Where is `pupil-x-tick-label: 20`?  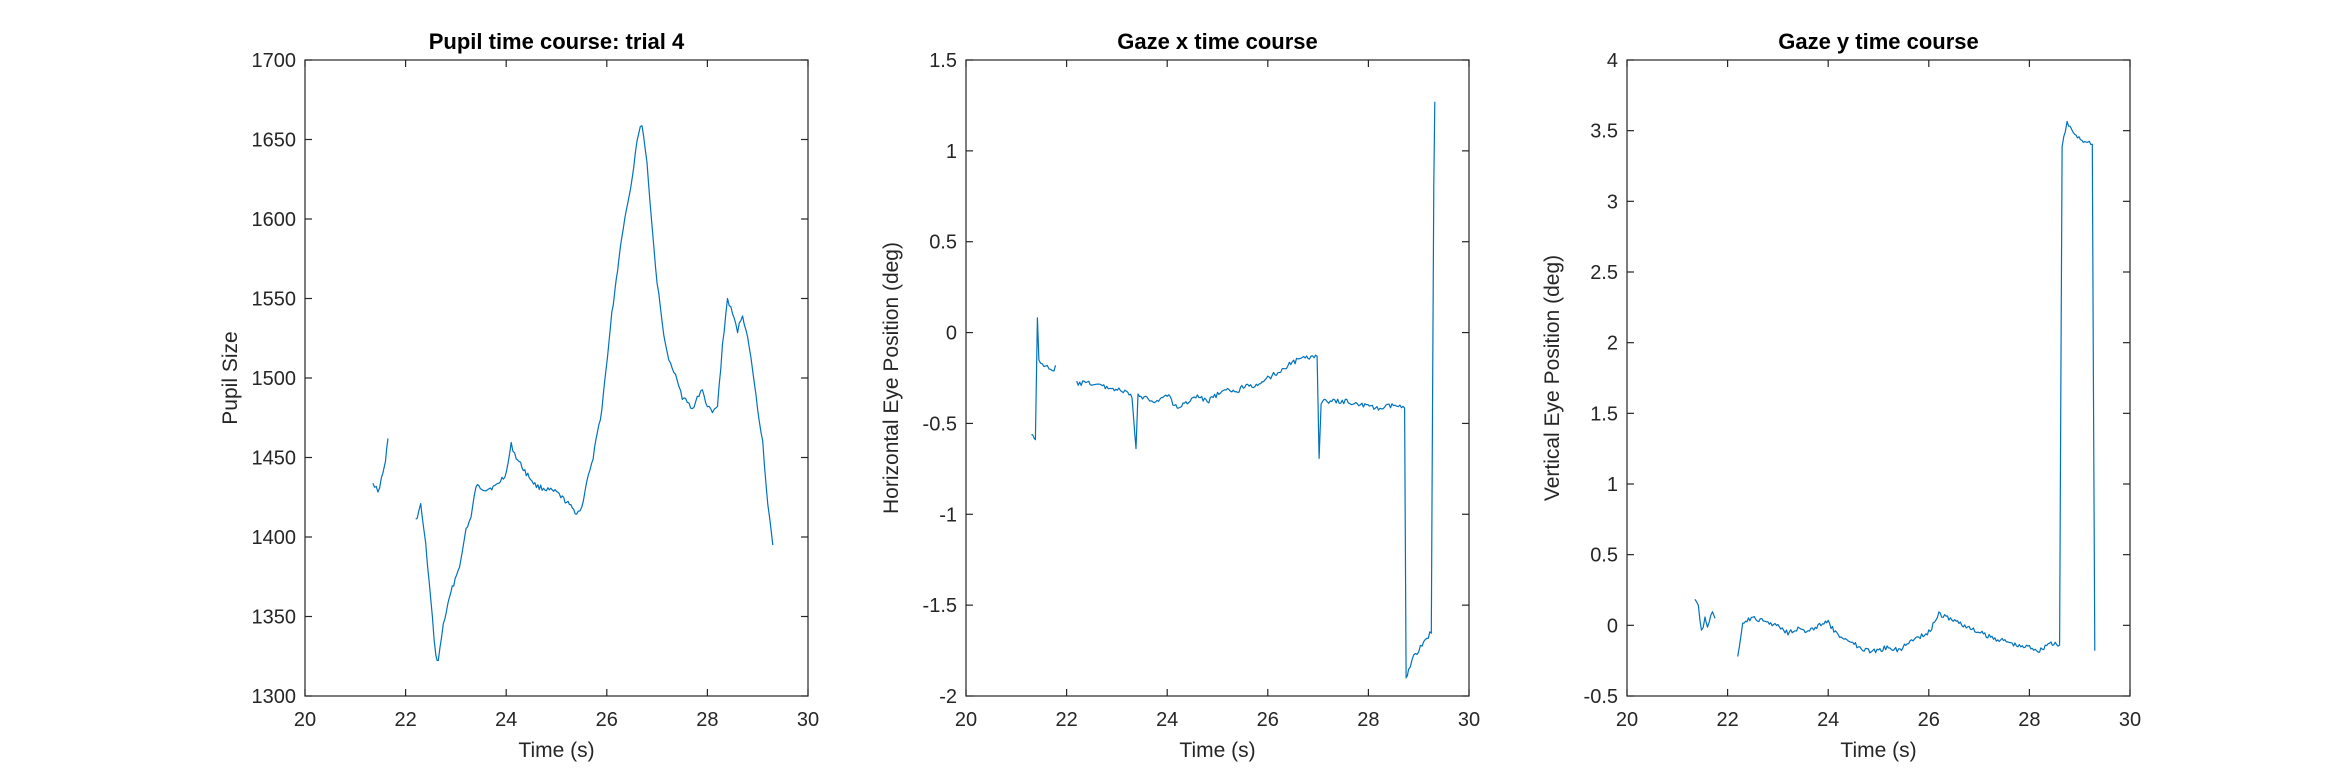 pupil-x-tick-label: 20 is located at coordinates (305, 720).